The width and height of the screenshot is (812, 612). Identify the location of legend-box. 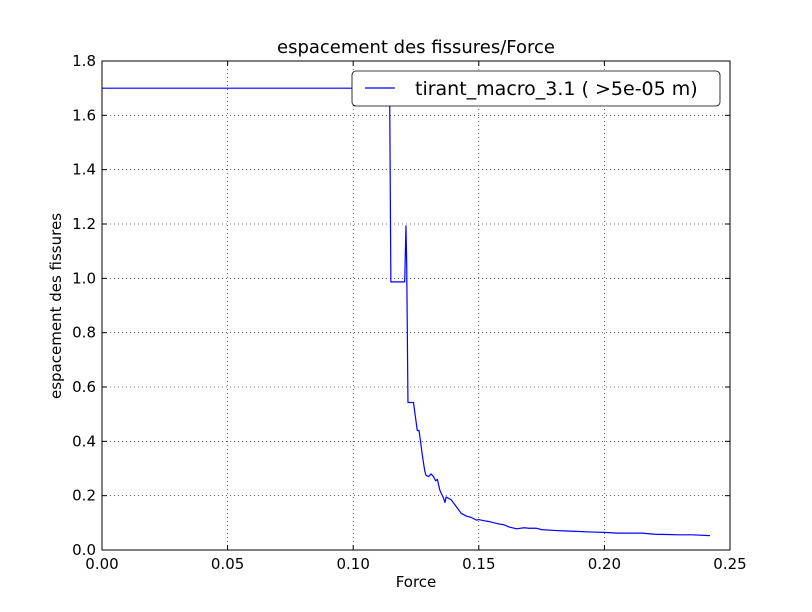
(536, 88).